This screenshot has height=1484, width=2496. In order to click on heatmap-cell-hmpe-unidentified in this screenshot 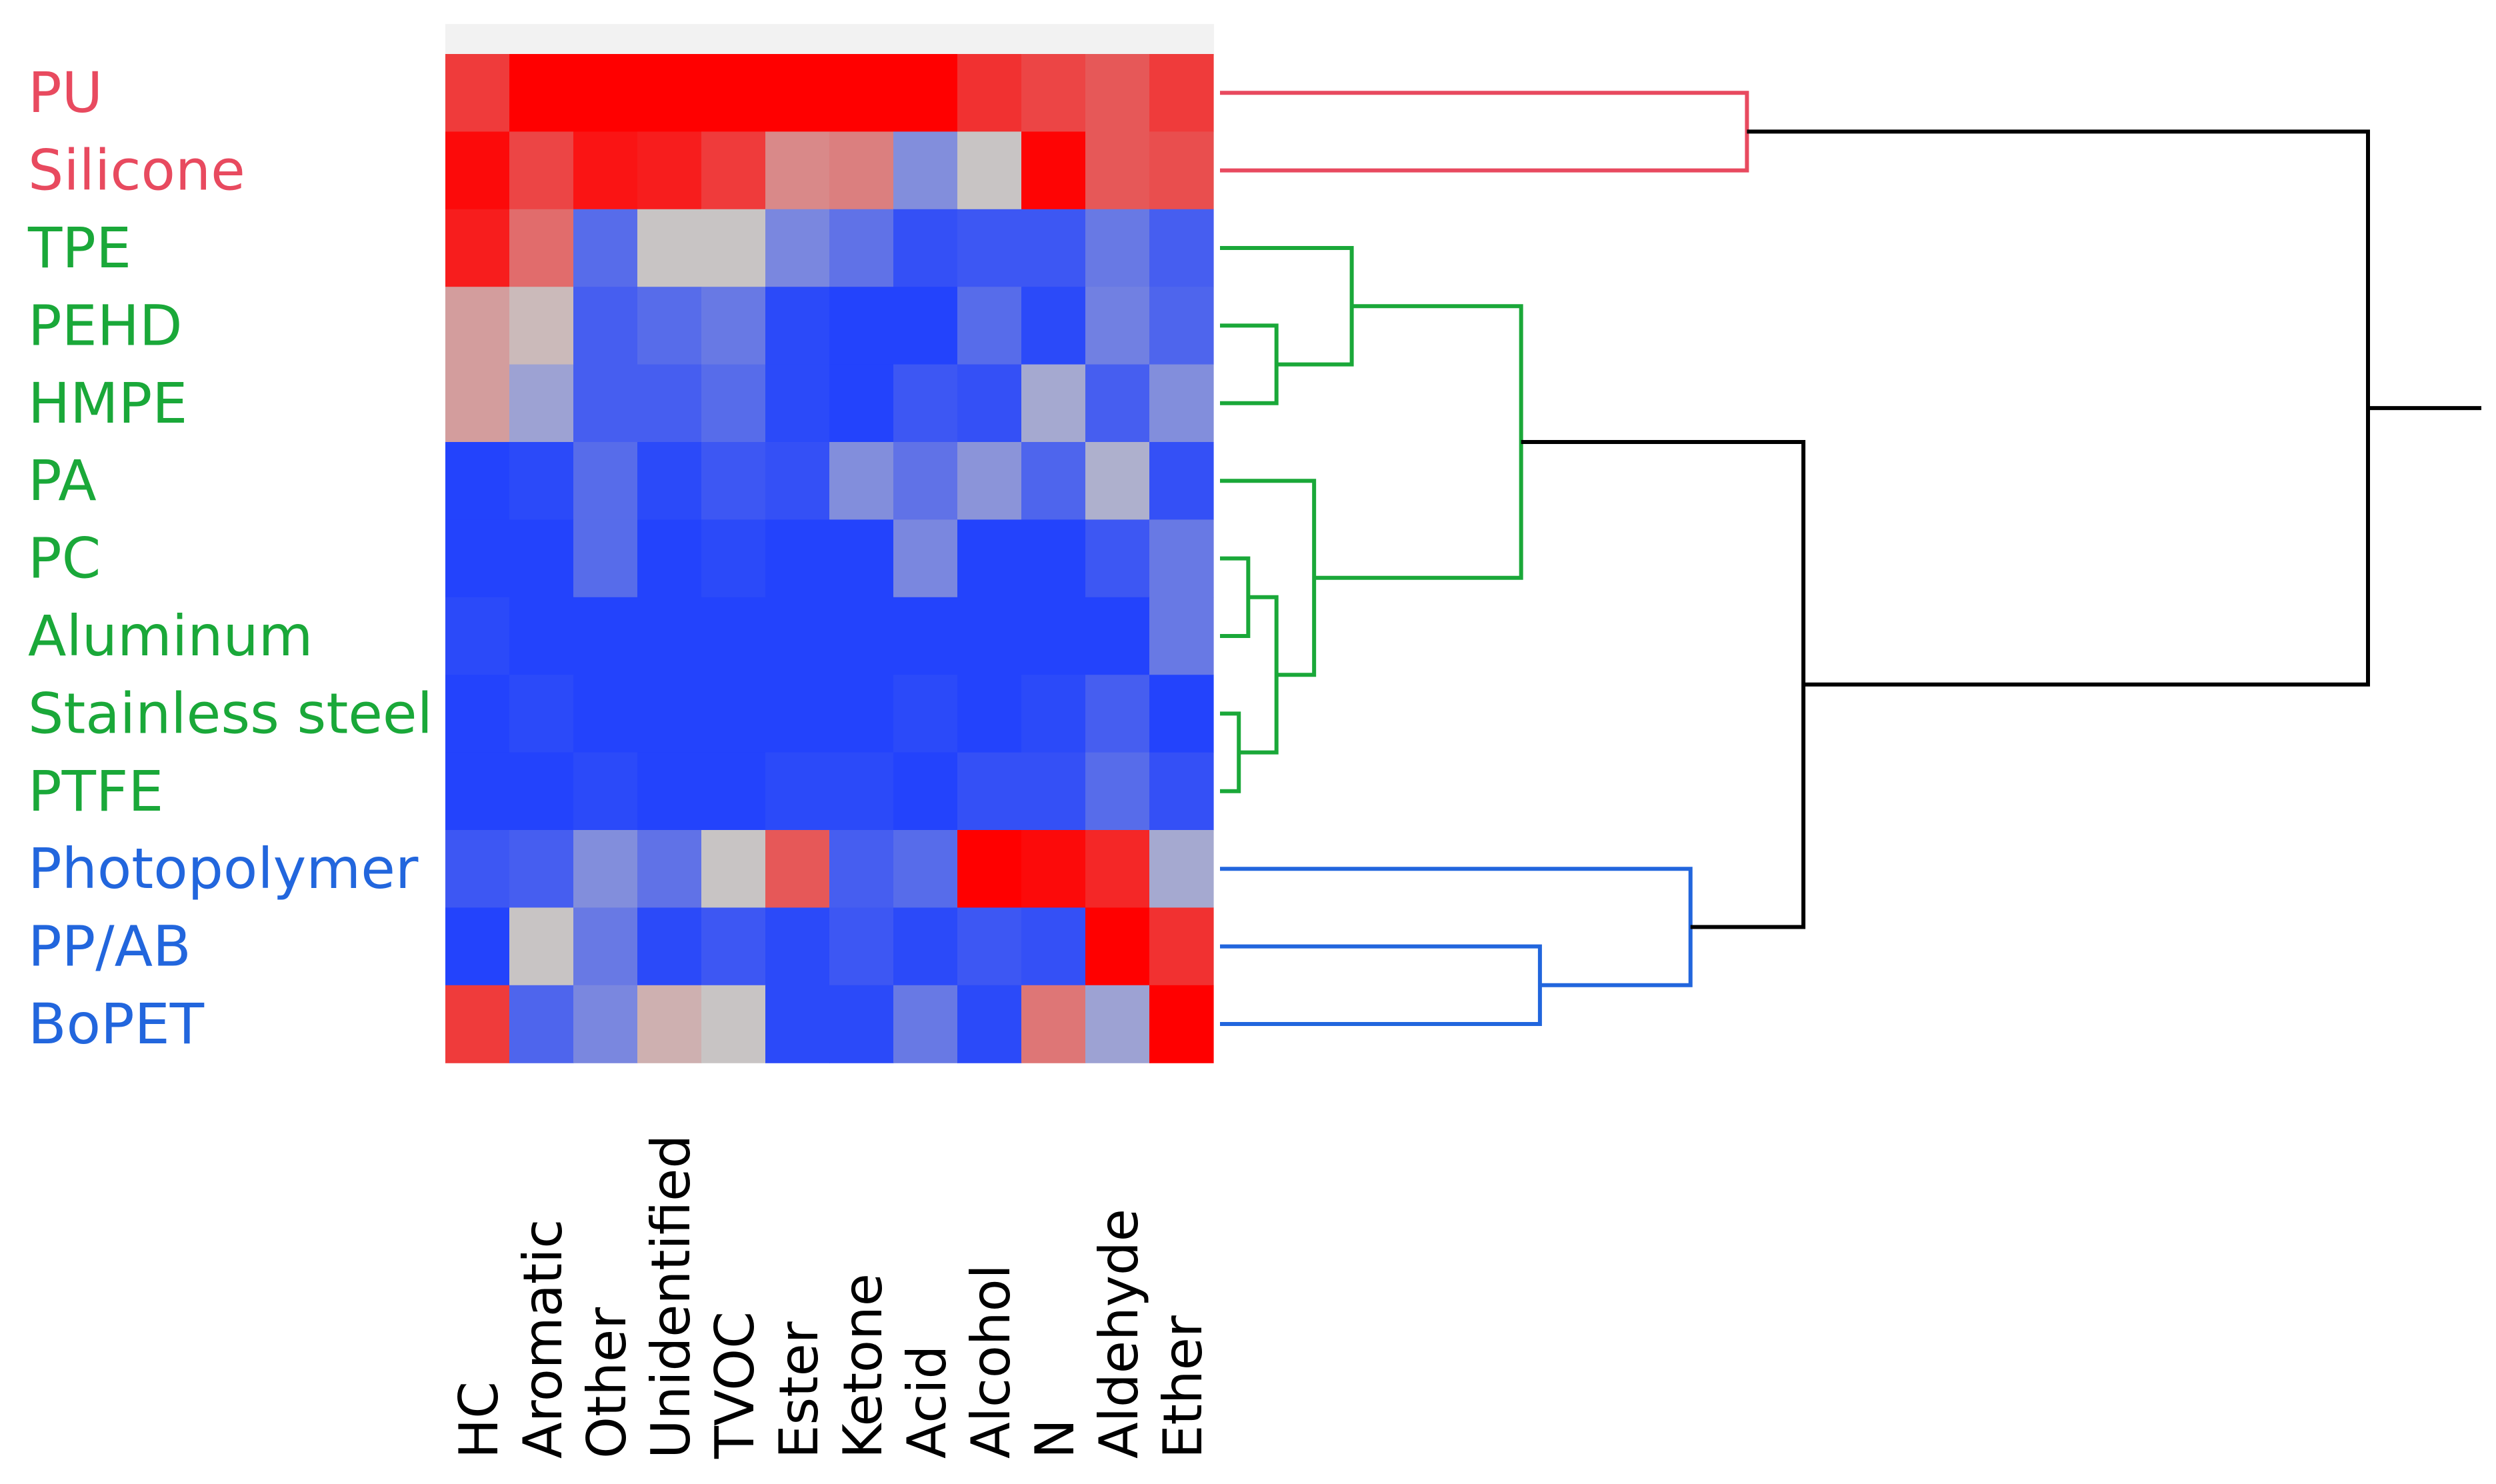, I will do `click(669, 403)`.